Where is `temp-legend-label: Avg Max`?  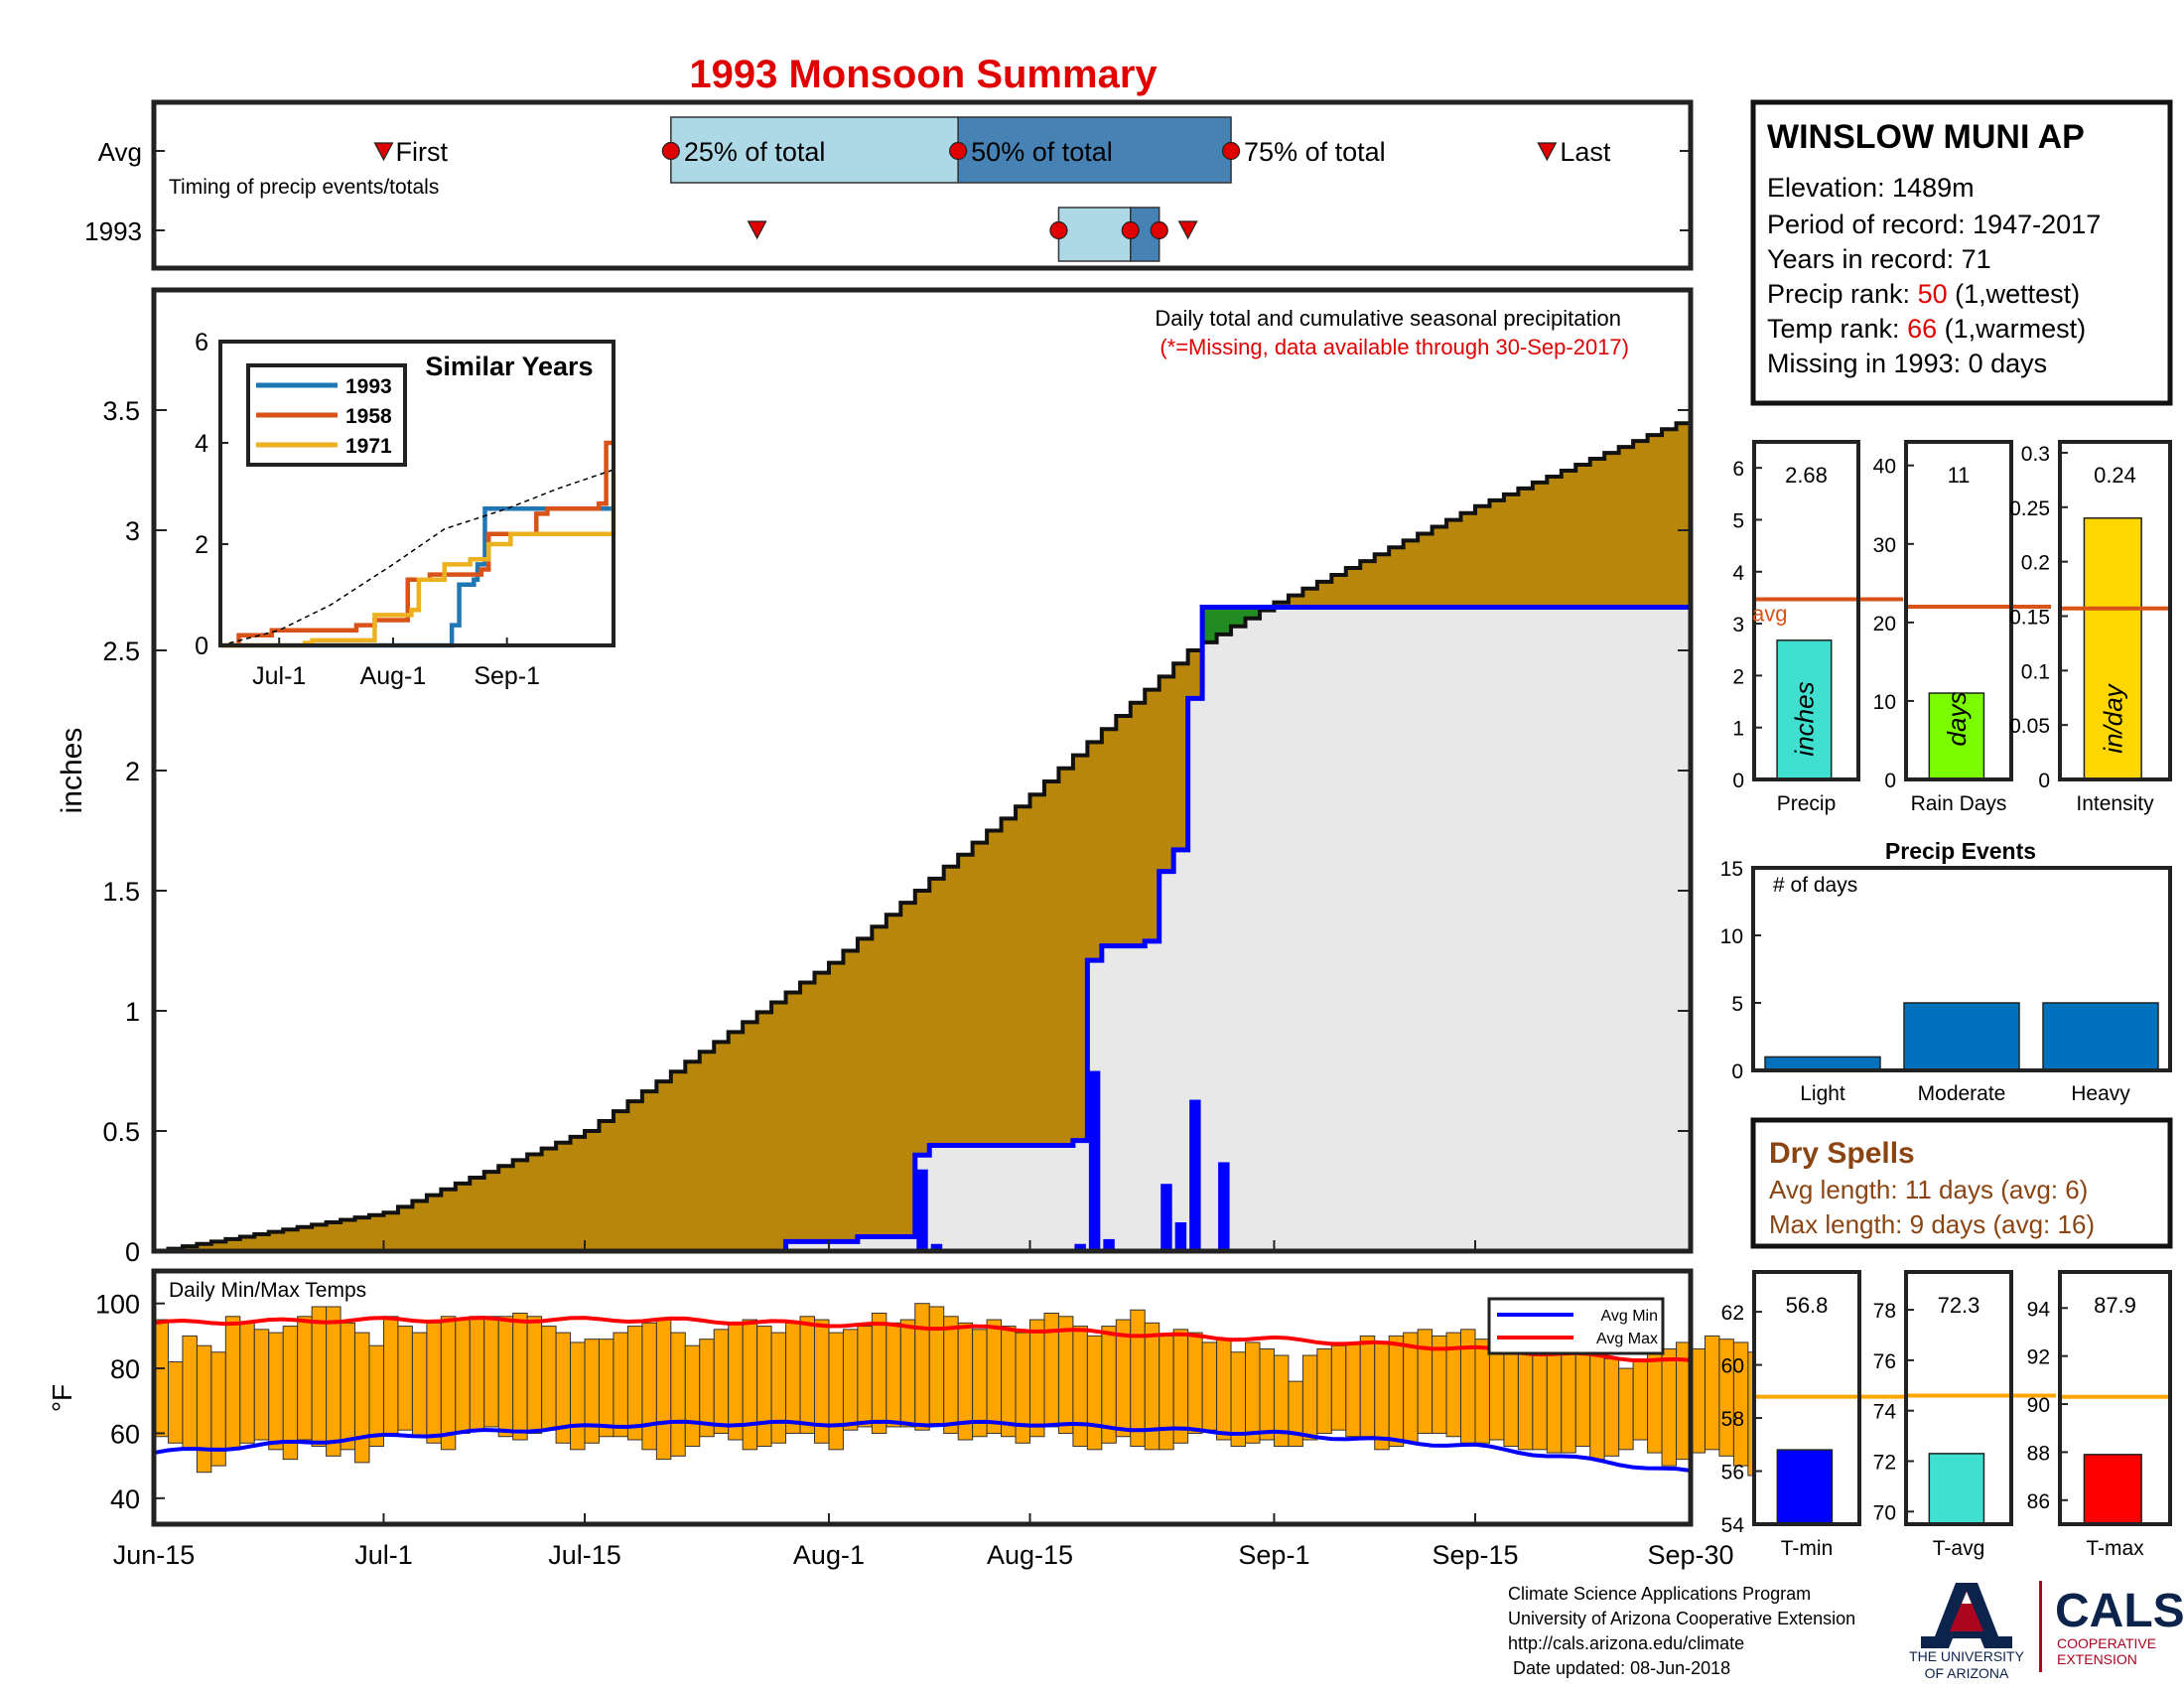 temp-legend-label: Avg Max is located at coordinates (1627, 1339).